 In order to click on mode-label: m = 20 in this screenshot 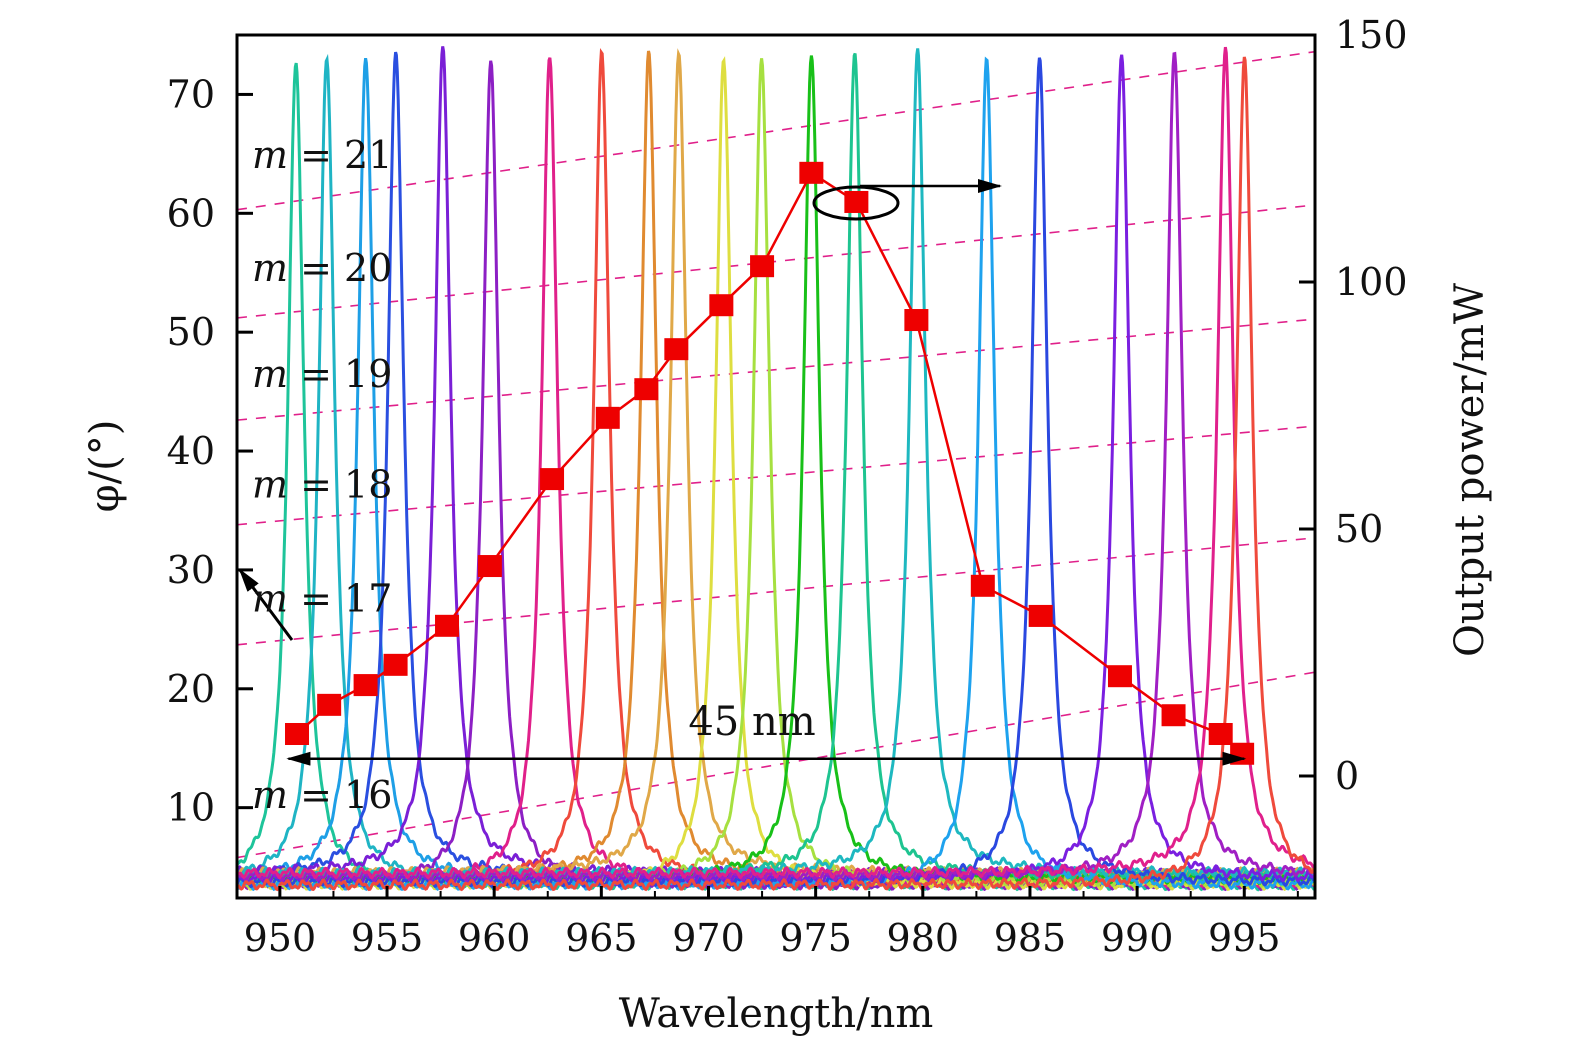, I will do `click(322, 268)`.